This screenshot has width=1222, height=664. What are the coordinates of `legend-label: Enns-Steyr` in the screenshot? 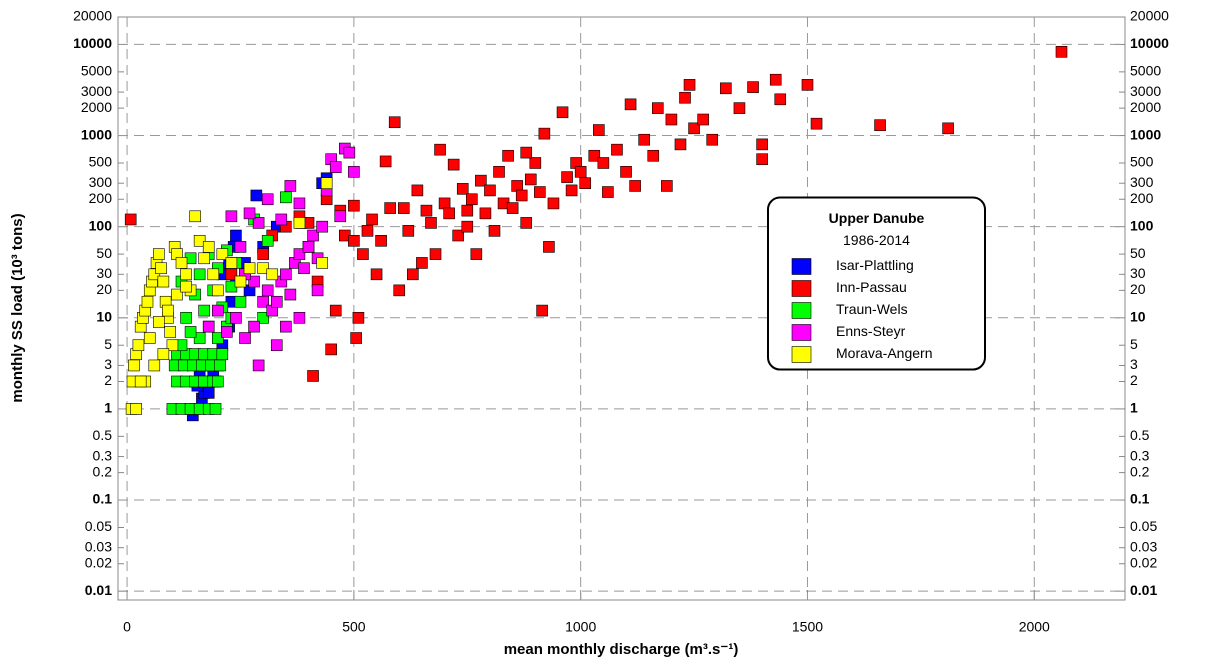 It's located at (871, 331).